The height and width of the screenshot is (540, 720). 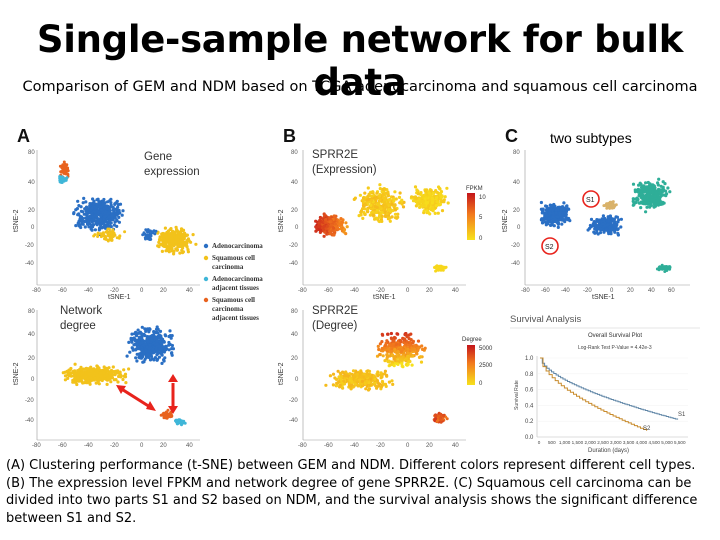 I want to click on survival-xtick: 0, so click(x=539, y=442).